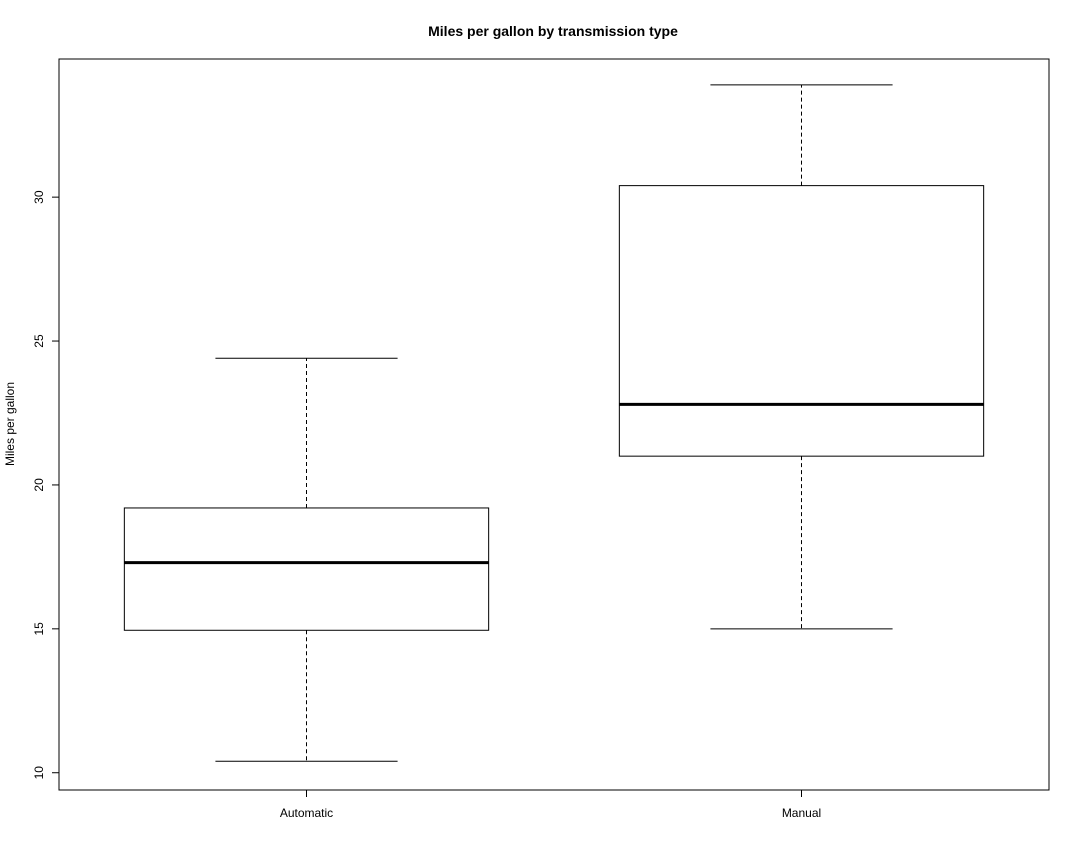 The image size is (1080, 864). Describe the element at coordinates (39, 485) in the screenshot. I see `y-tick-label: 20` at that location.